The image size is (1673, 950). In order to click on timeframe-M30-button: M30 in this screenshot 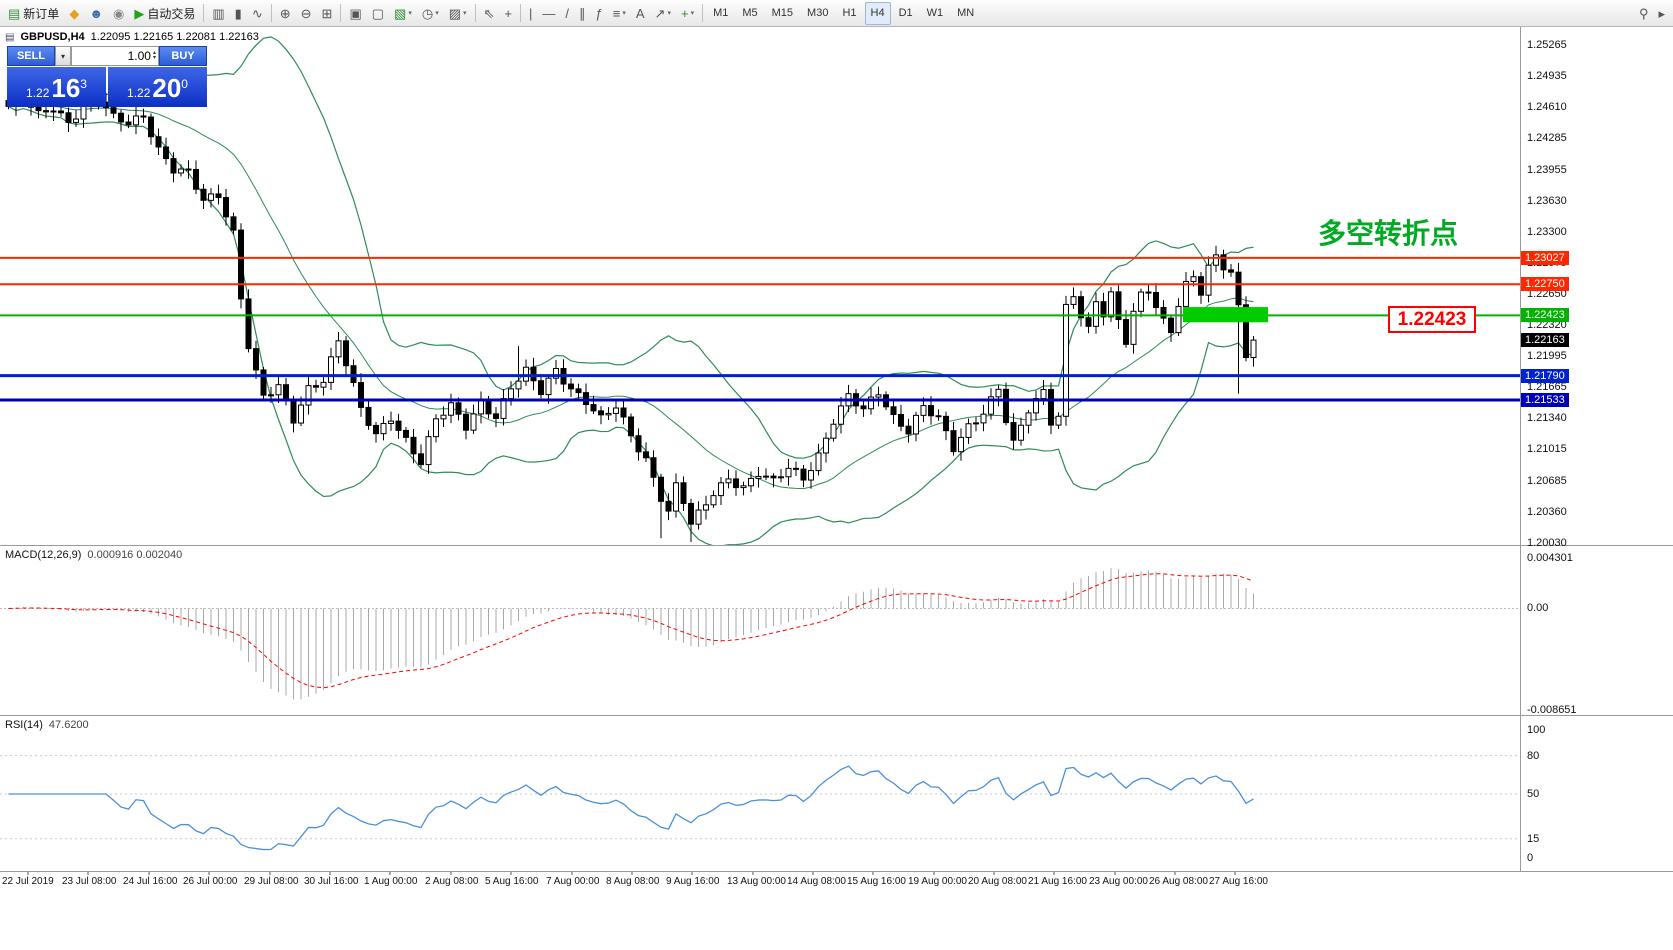, I will do `click(817, 13)`.